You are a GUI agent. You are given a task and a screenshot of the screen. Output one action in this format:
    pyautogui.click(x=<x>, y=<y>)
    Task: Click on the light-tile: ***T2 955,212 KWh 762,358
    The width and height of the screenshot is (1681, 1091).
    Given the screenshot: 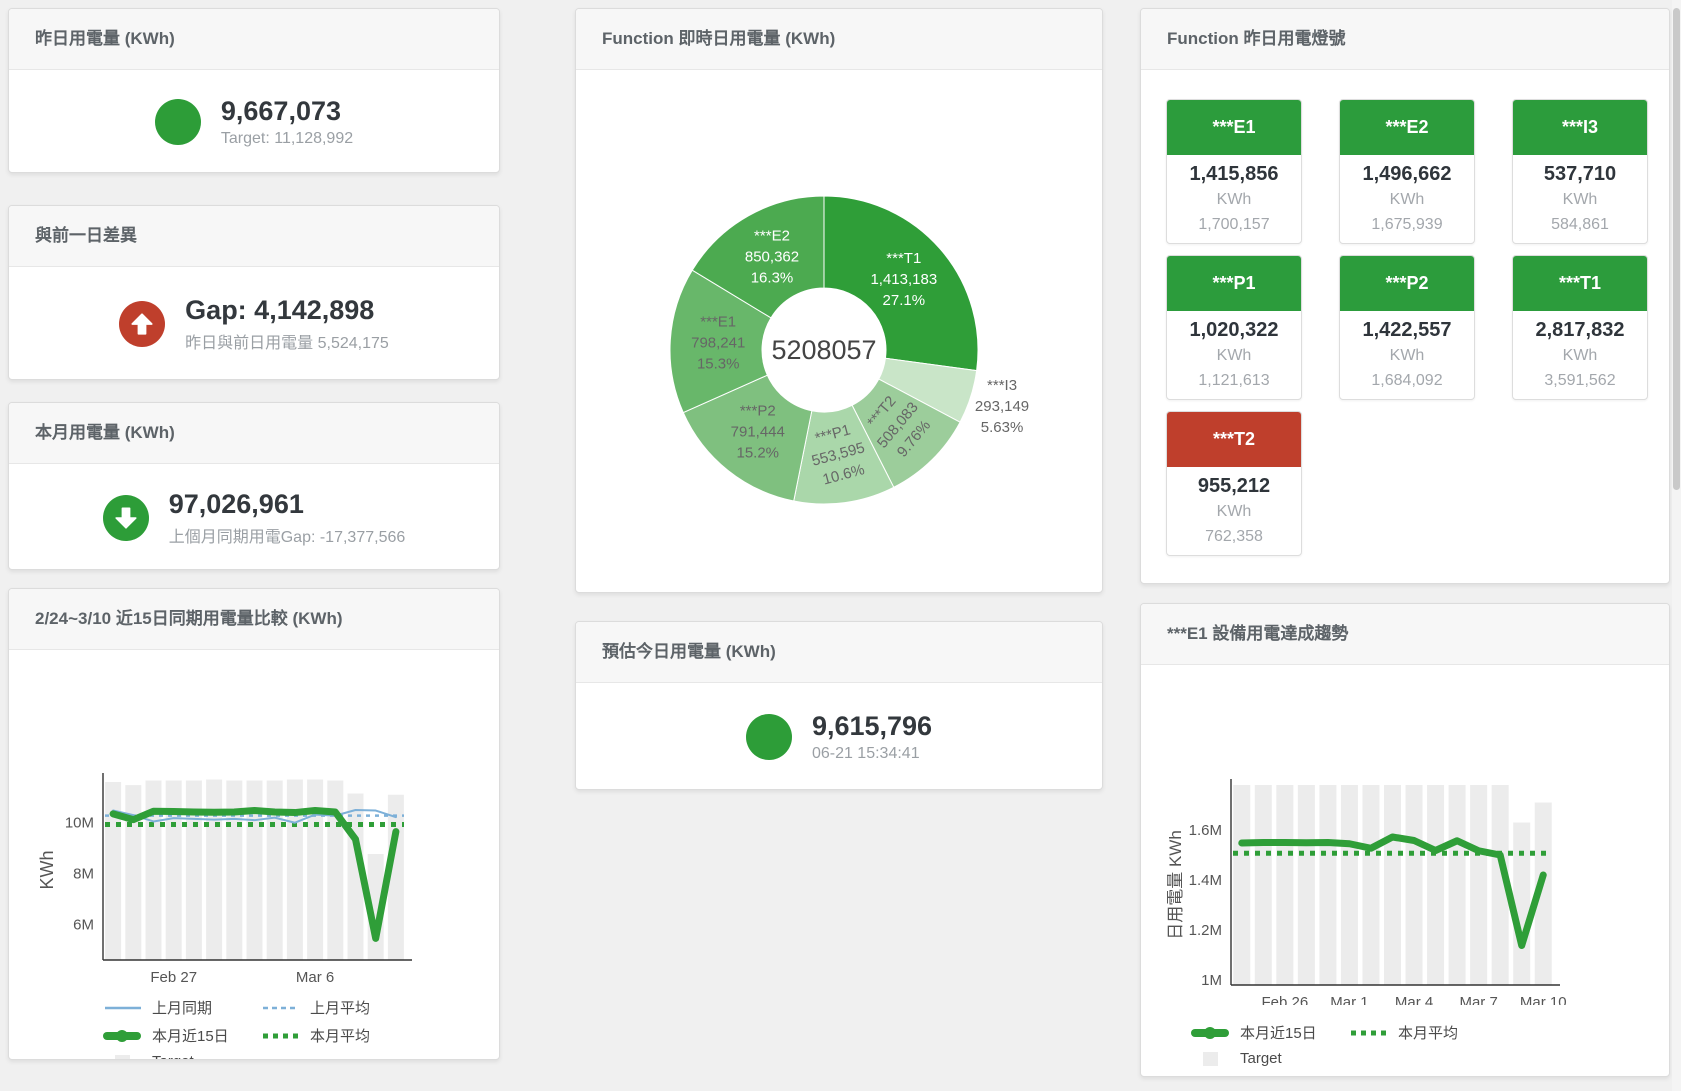 What is the action you would take?
    pyautogui.click(x=1234, y=483)
    